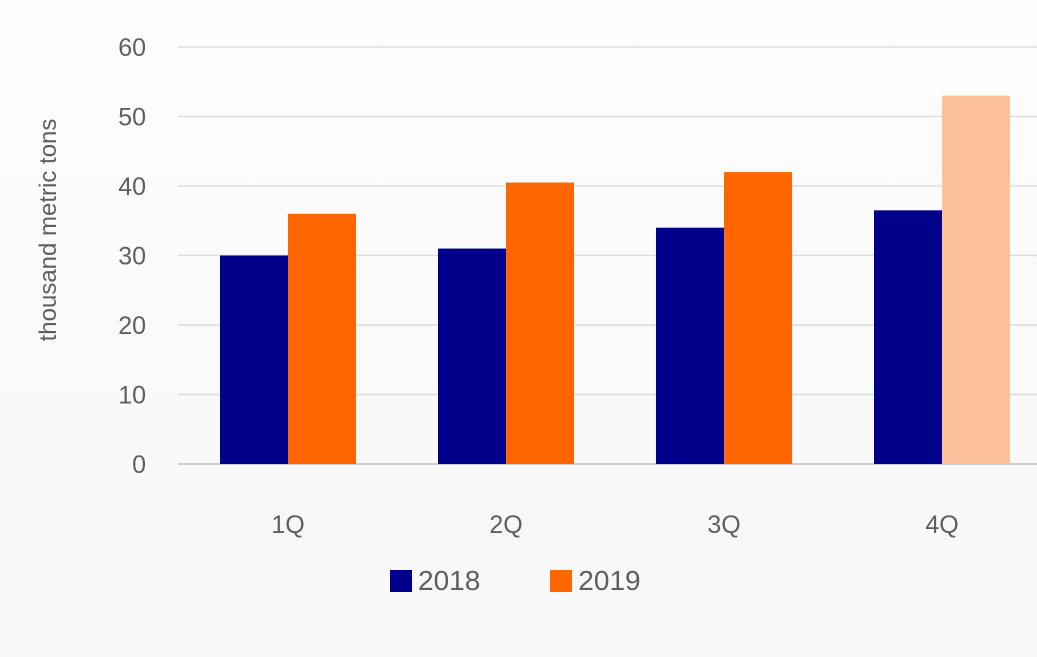 The height and width of the screenshot is (657, 1037). What do you see at coordinates (723, 525) in the screenshot?
I see `x-tick-label: 3Q` at bounding box center [723, 525].